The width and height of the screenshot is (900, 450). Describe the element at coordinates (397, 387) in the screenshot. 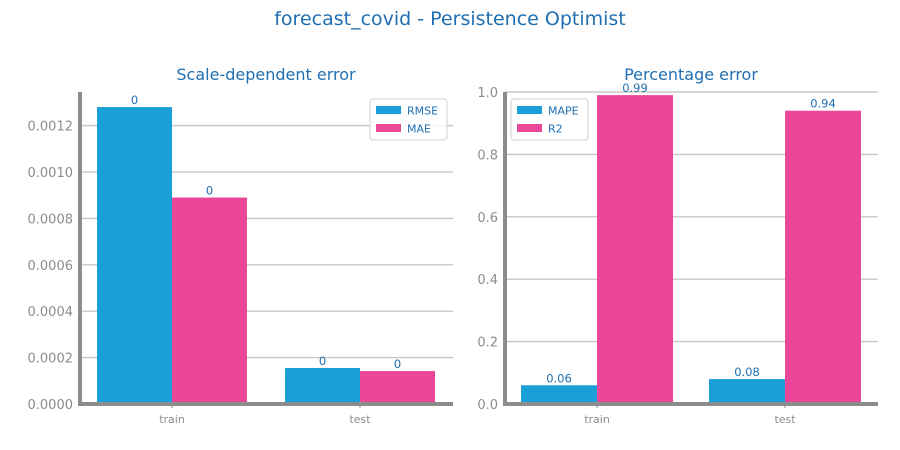

I see `bar-mae-test` at that location.